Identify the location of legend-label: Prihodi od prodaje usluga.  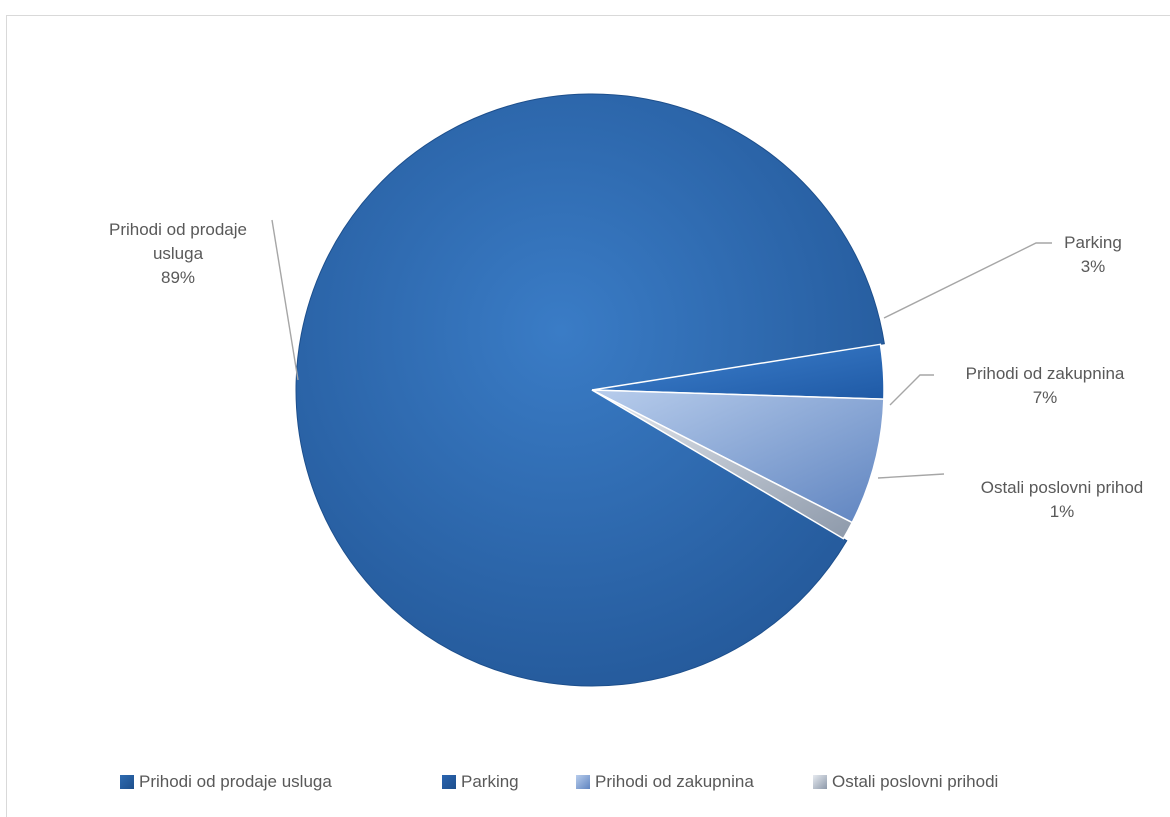
(235, 781).